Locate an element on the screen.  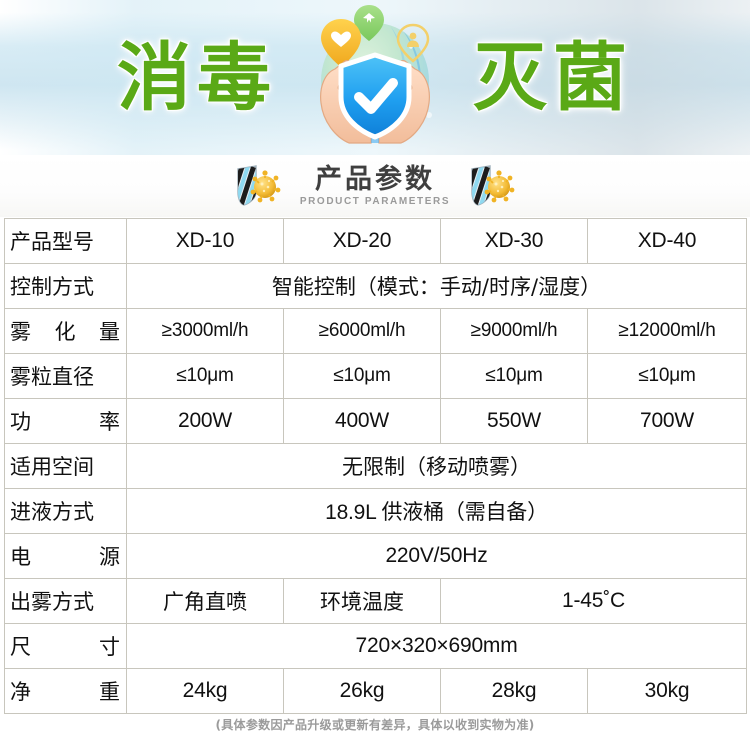
row-value: 550W is located at coordinates (514, 421).